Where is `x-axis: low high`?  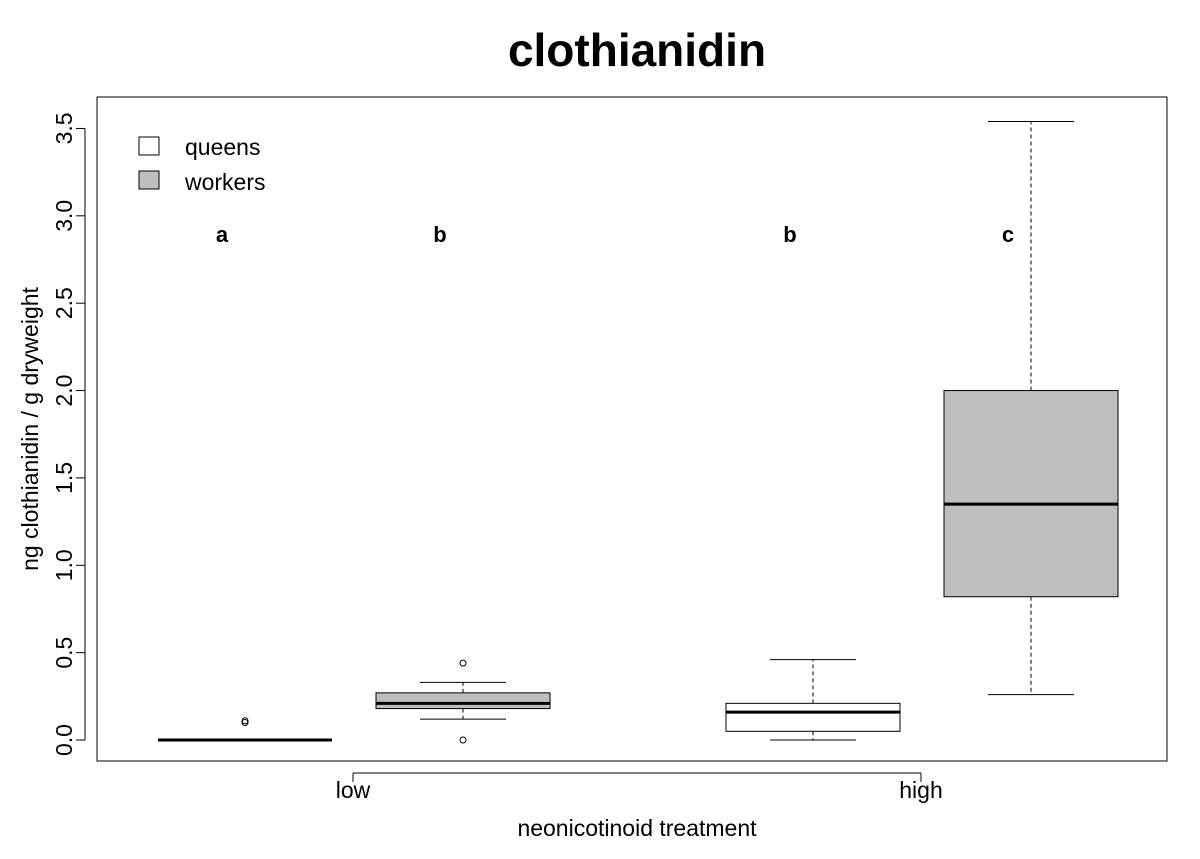 x-axis: low high is located at coordinates (639, 787).